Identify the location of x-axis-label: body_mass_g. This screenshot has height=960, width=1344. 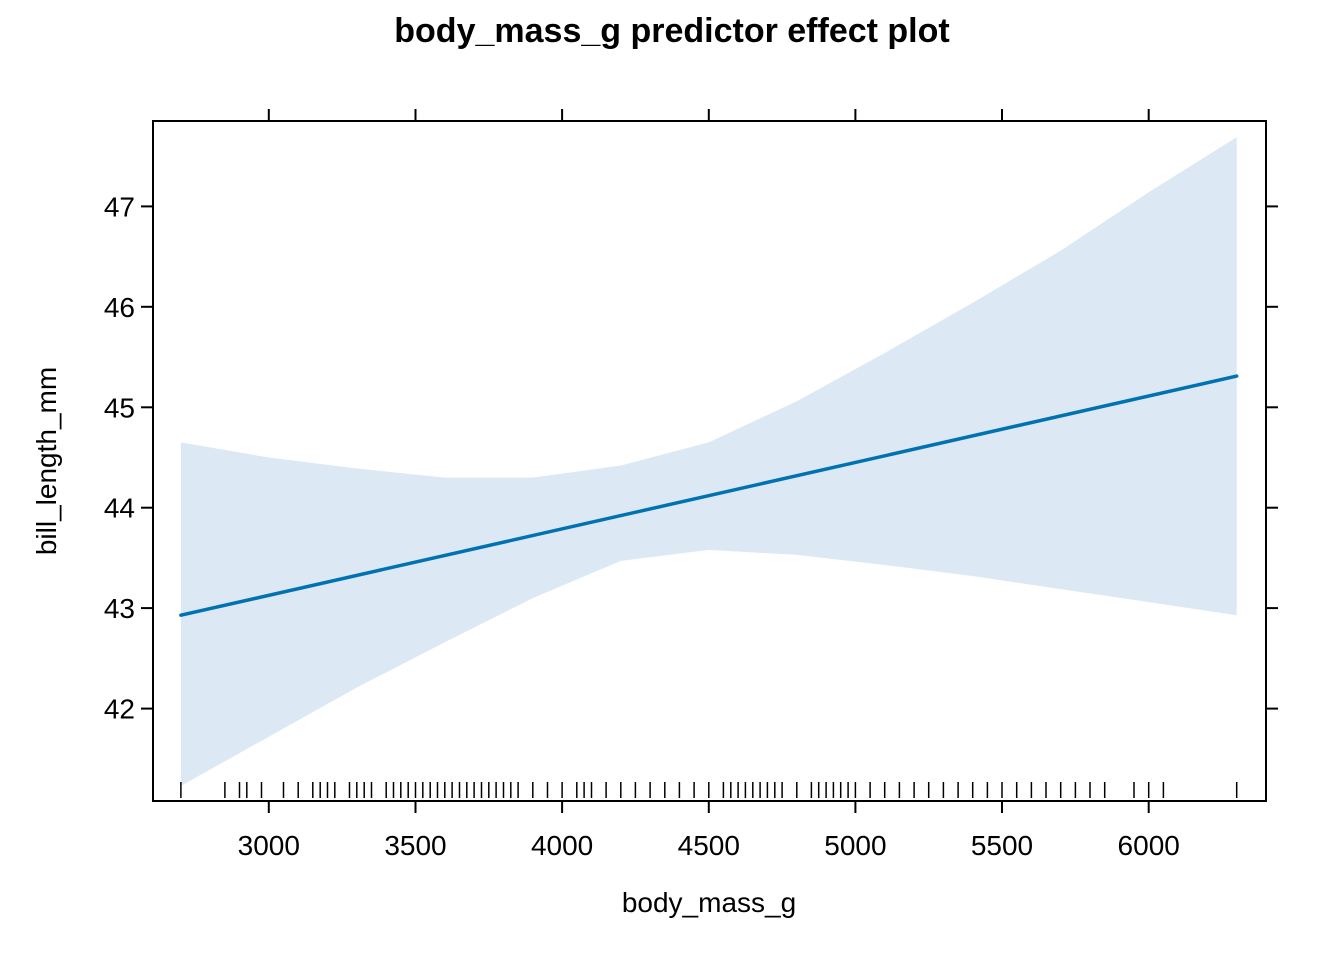
(709, 902).